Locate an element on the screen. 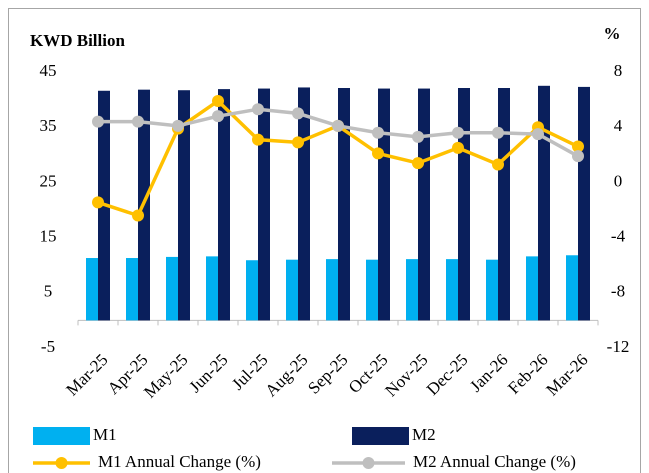 This screenshot has width=649, height=473. x-tick-label: Aug-25 is located at coordinates (286, 375).